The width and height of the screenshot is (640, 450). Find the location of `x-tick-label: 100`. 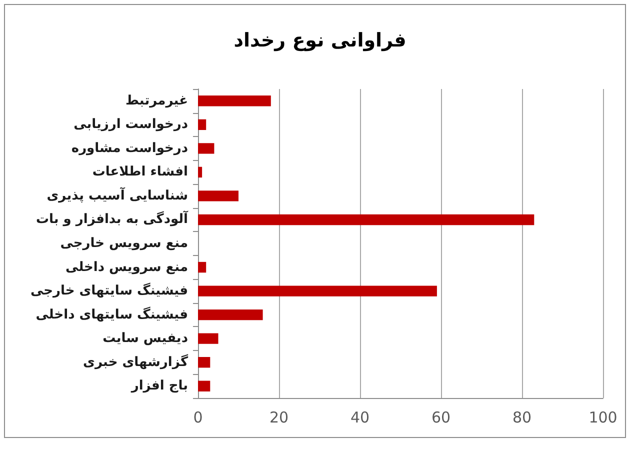

x-tick-label: 100 is located at coordinates (603, 417).